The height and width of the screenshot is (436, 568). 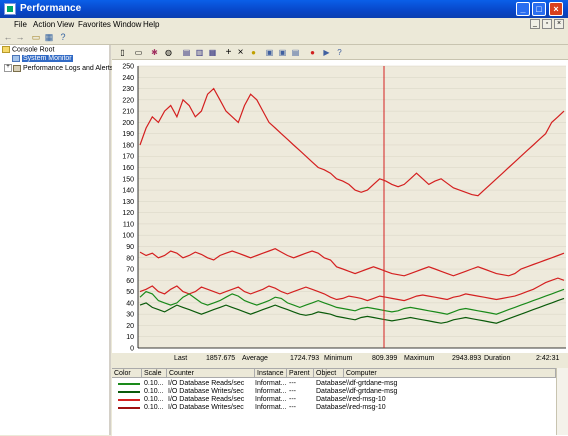 I want to click on copy-properties-icon: ▣, so click(x=269, y=52).